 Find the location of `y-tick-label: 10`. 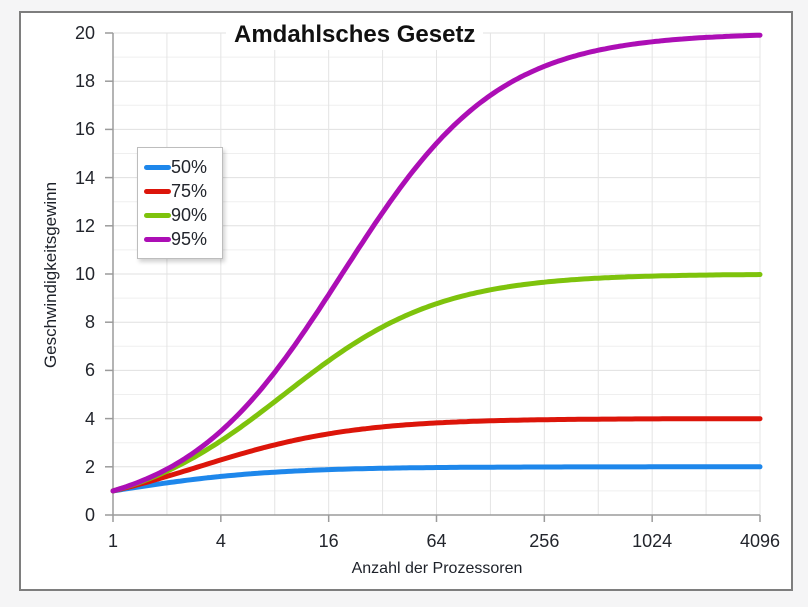

y-tick-label: 10 is located at coordinates (84, 274).